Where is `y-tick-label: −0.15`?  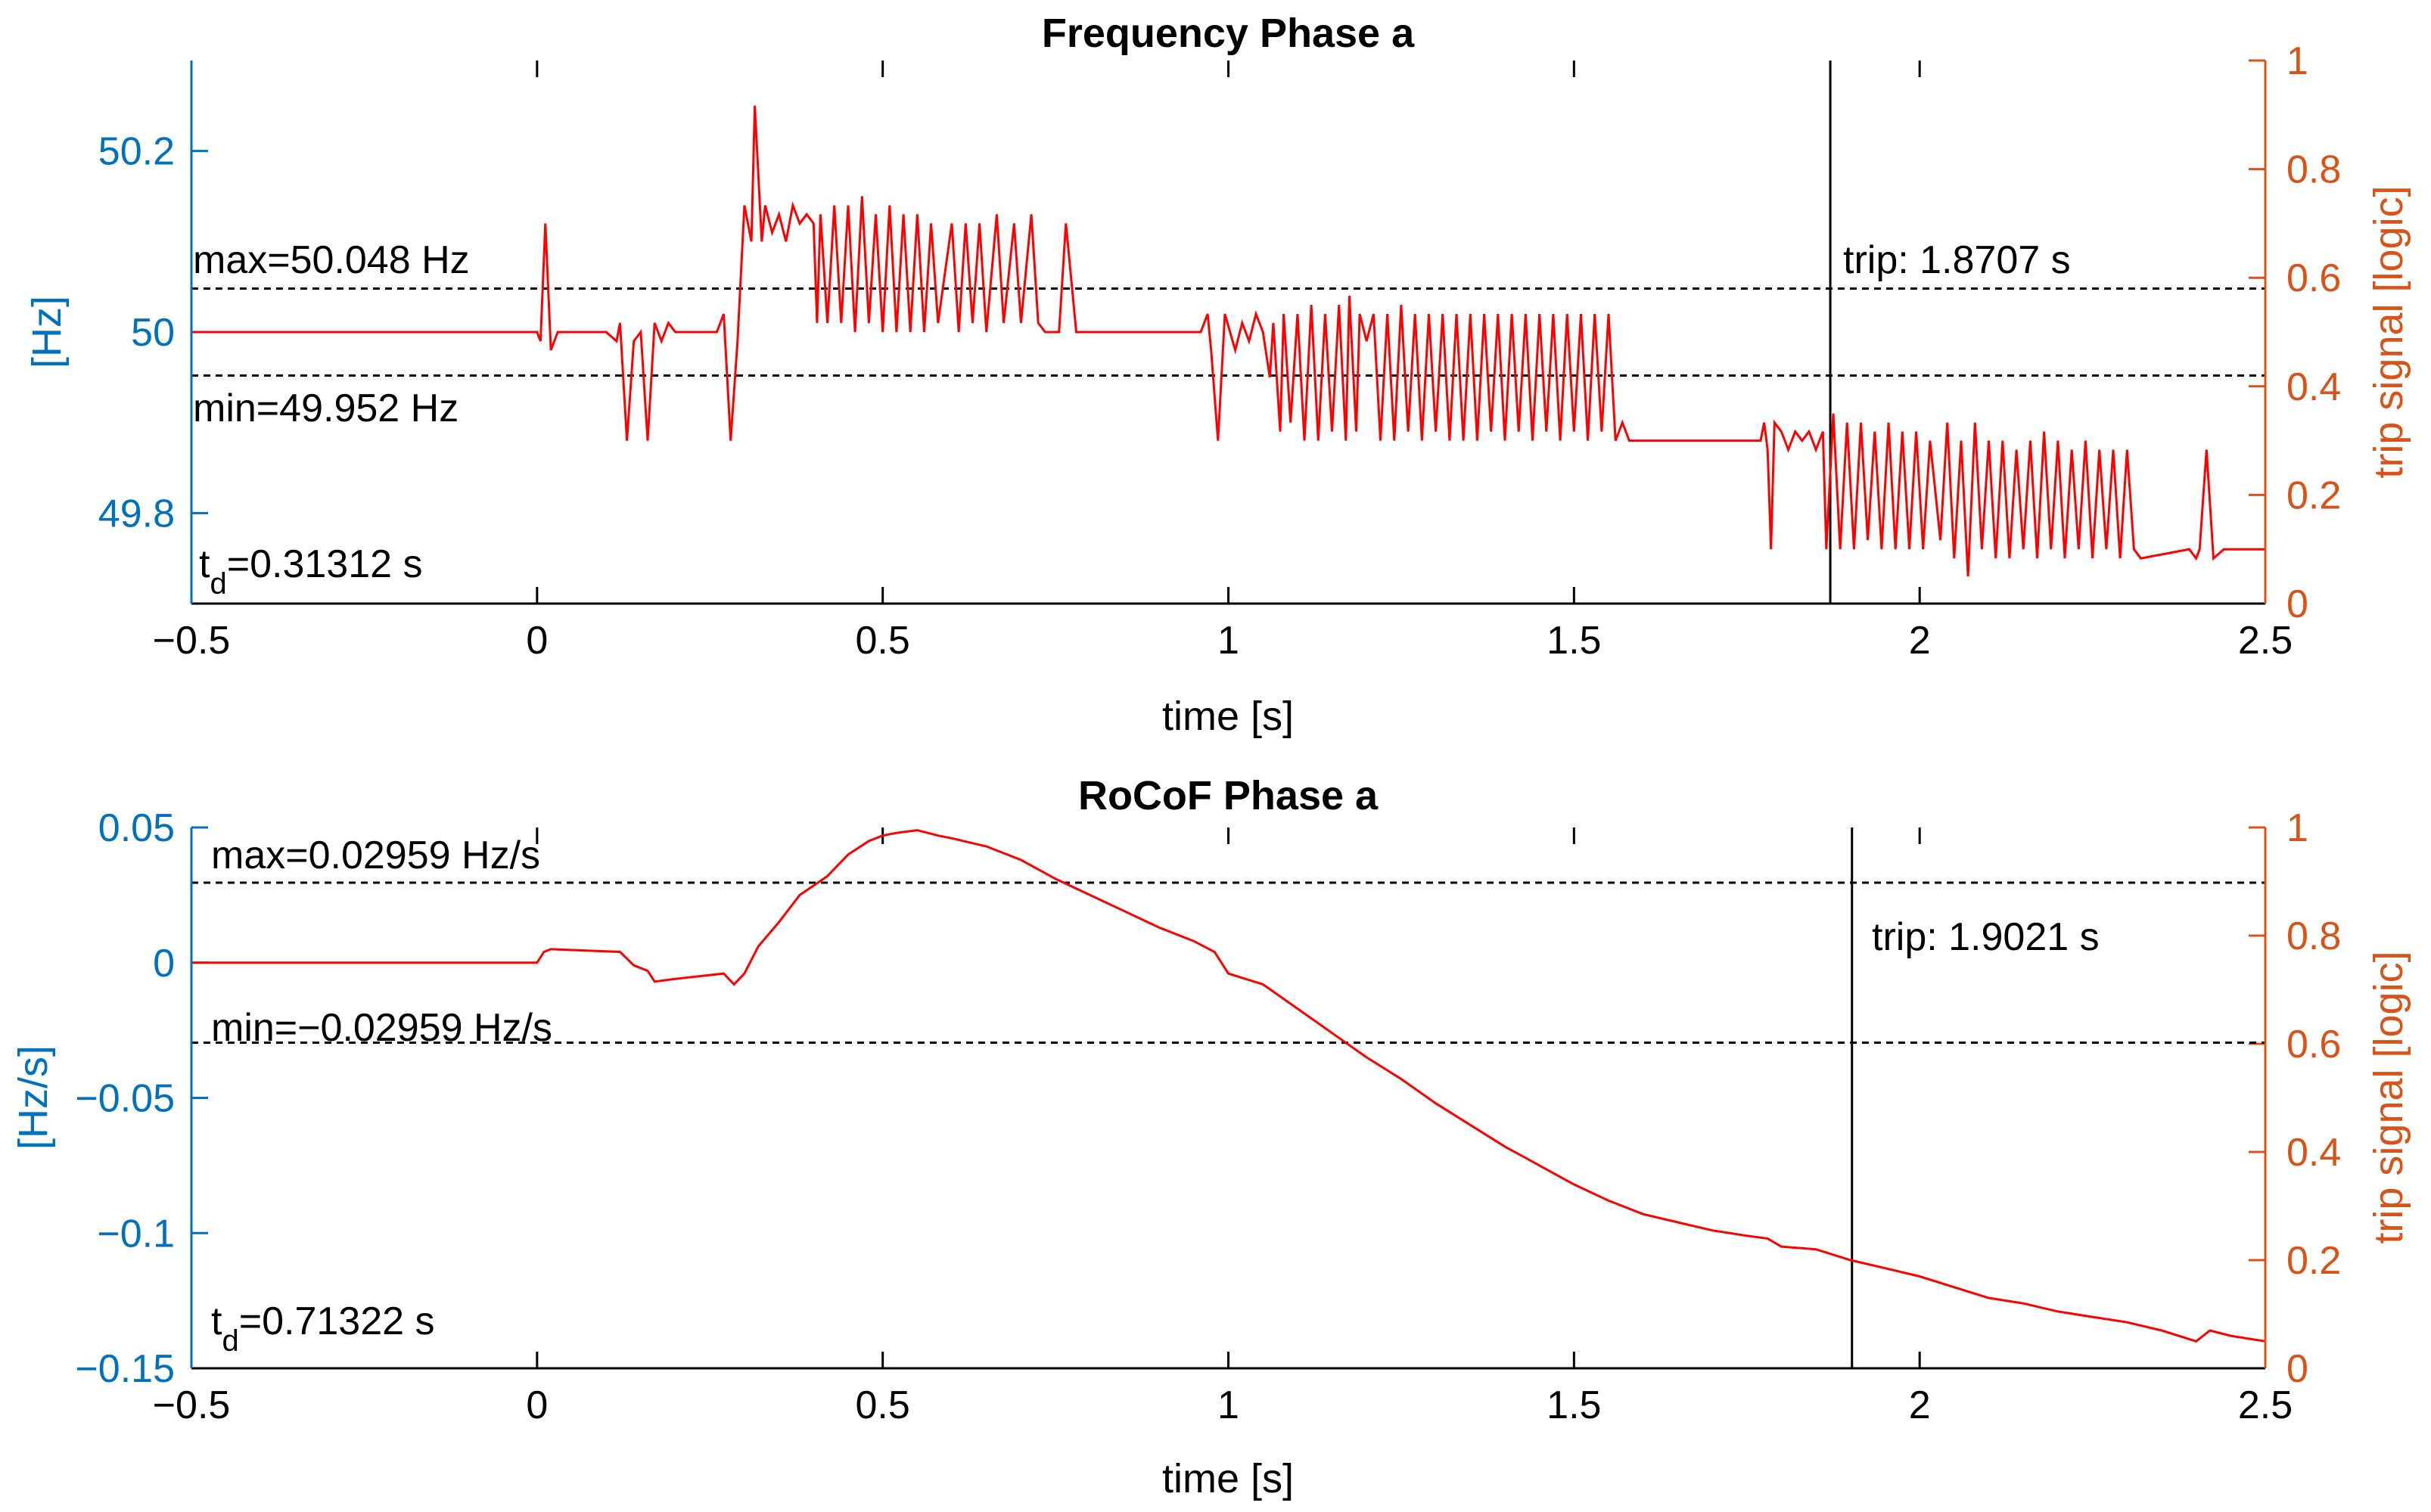
y-tick-label: −0.15 is located at coordinates (125, 1369).